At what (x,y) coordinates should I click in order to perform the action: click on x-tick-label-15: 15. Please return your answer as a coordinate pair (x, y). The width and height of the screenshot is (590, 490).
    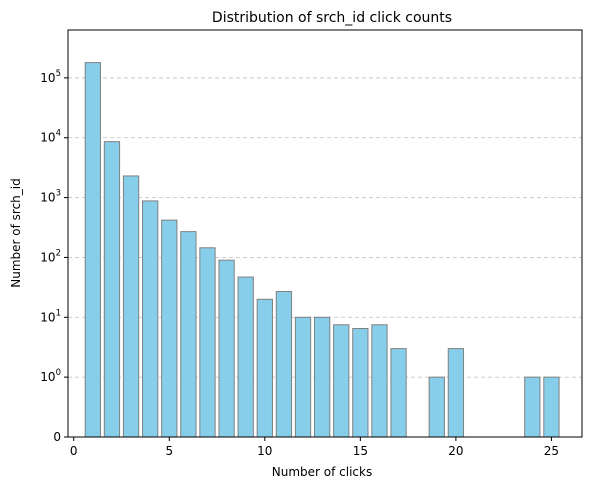
    Looking at the image, I should click on (360, 451).